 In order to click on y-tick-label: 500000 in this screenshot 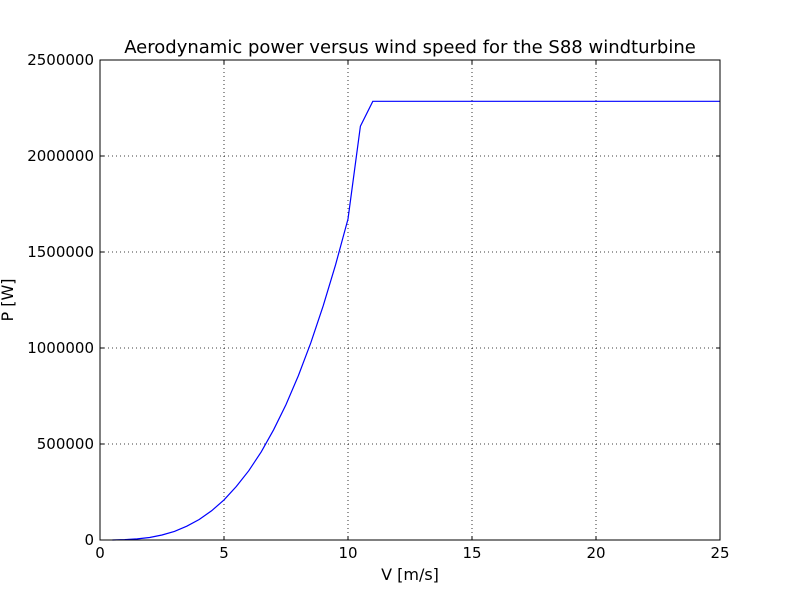, I will do `click(65, 444)`.